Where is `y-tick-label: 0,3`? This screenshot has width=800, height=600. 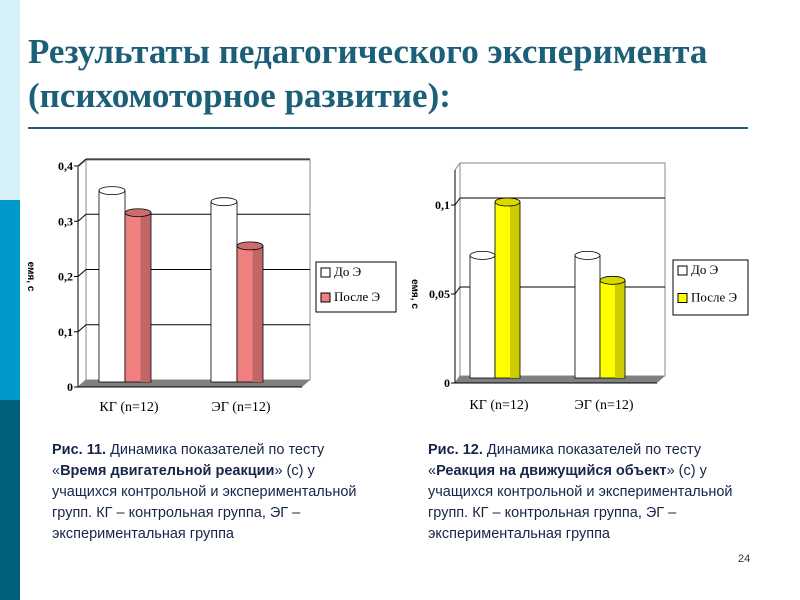 y-tick-label: 0,3 is located at coordinates (65, 221).